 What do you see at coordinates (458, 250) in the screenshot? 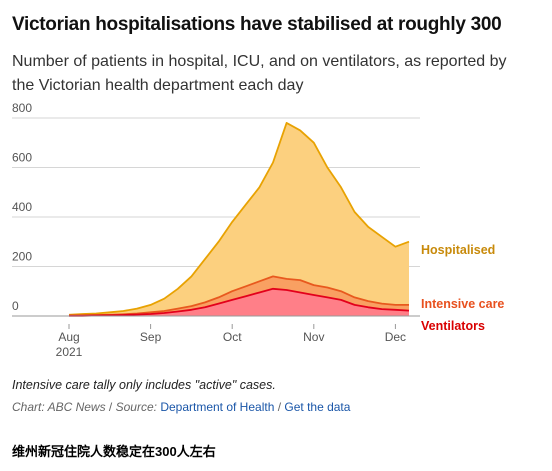
I see `series-label: Hospitalised` at bounding box center [458, 250].